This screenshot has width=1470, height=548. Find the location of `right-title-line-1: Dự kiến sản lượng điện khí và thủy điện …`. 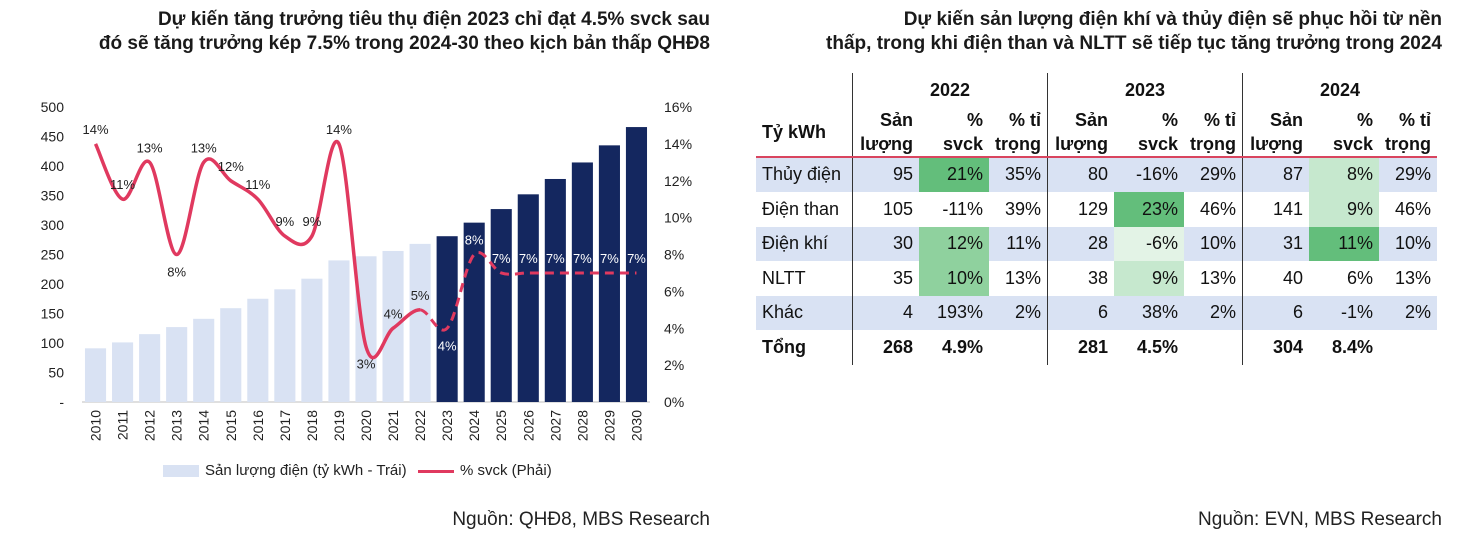

right-title-line-1: Dự kiến sản lượng điện khí và thủy điện … is located at coordinates (1172, 19).